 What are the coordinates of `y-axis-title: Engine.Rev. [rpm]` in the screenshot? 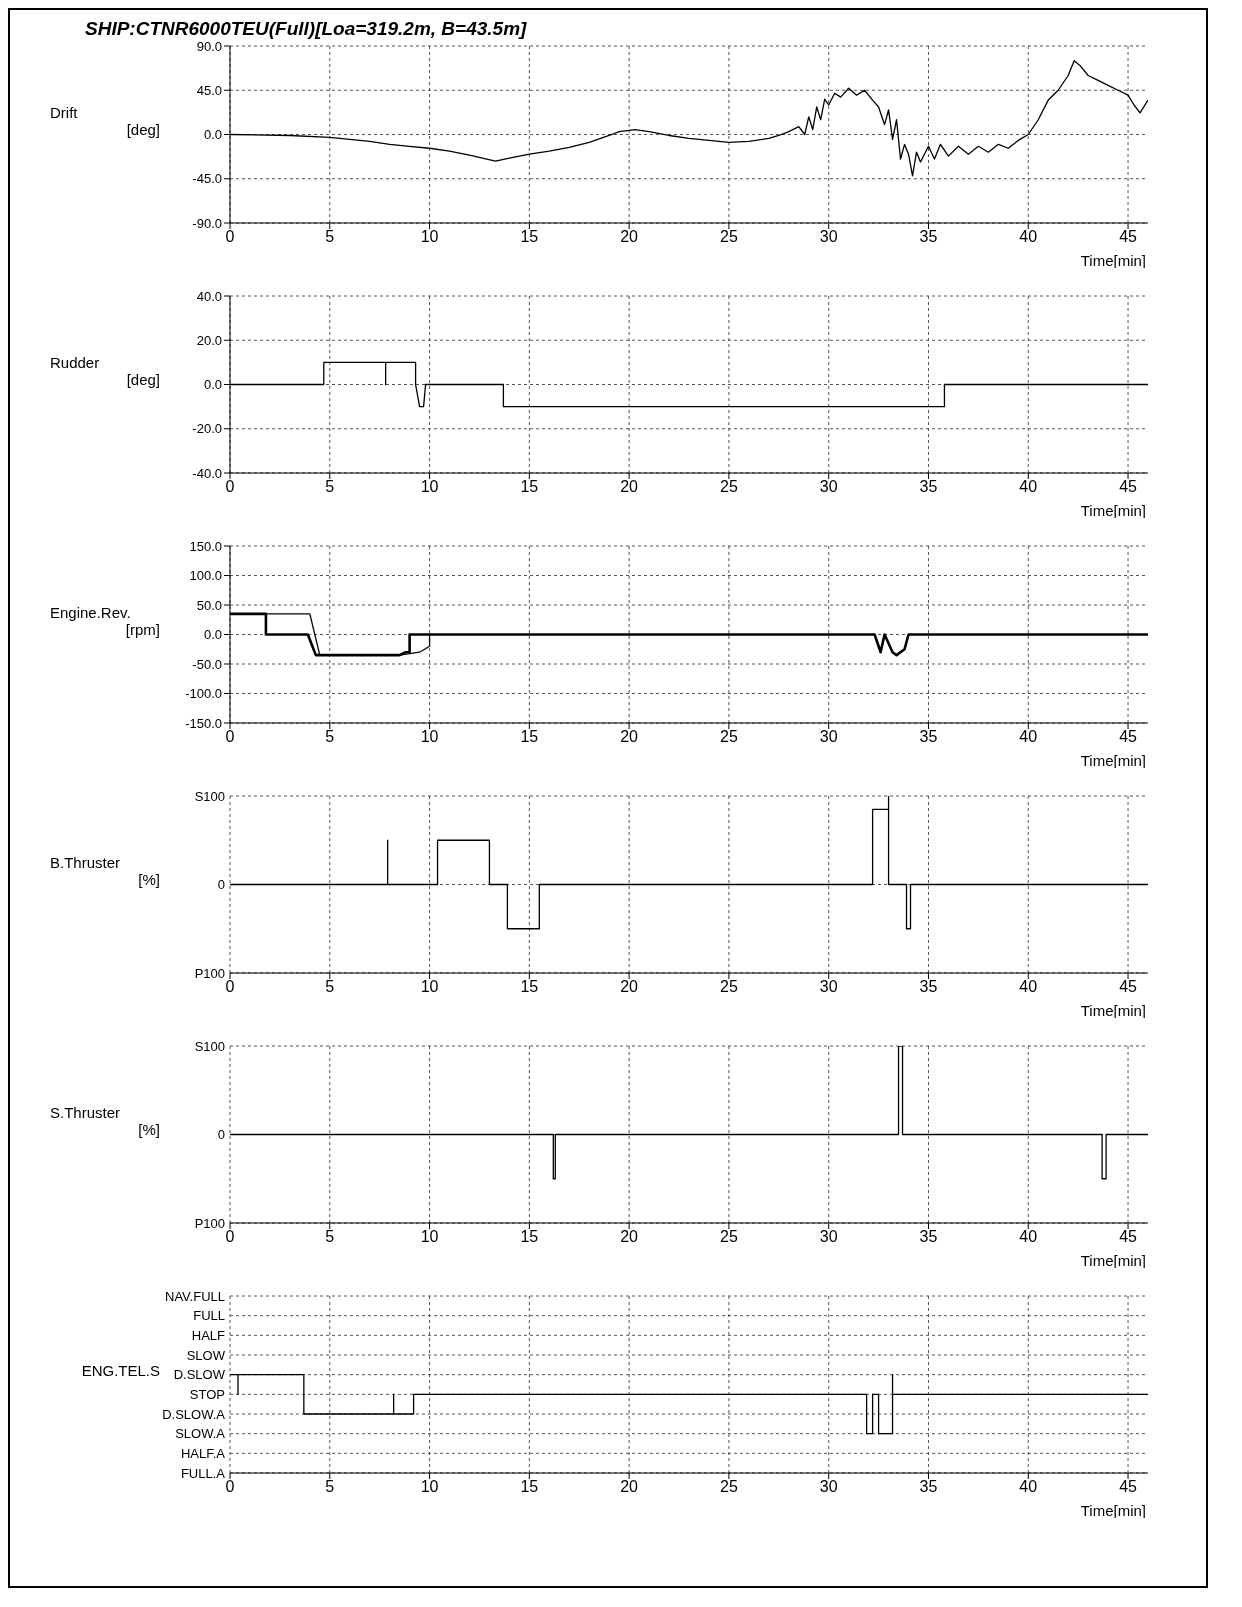 It's located at (105, 620).